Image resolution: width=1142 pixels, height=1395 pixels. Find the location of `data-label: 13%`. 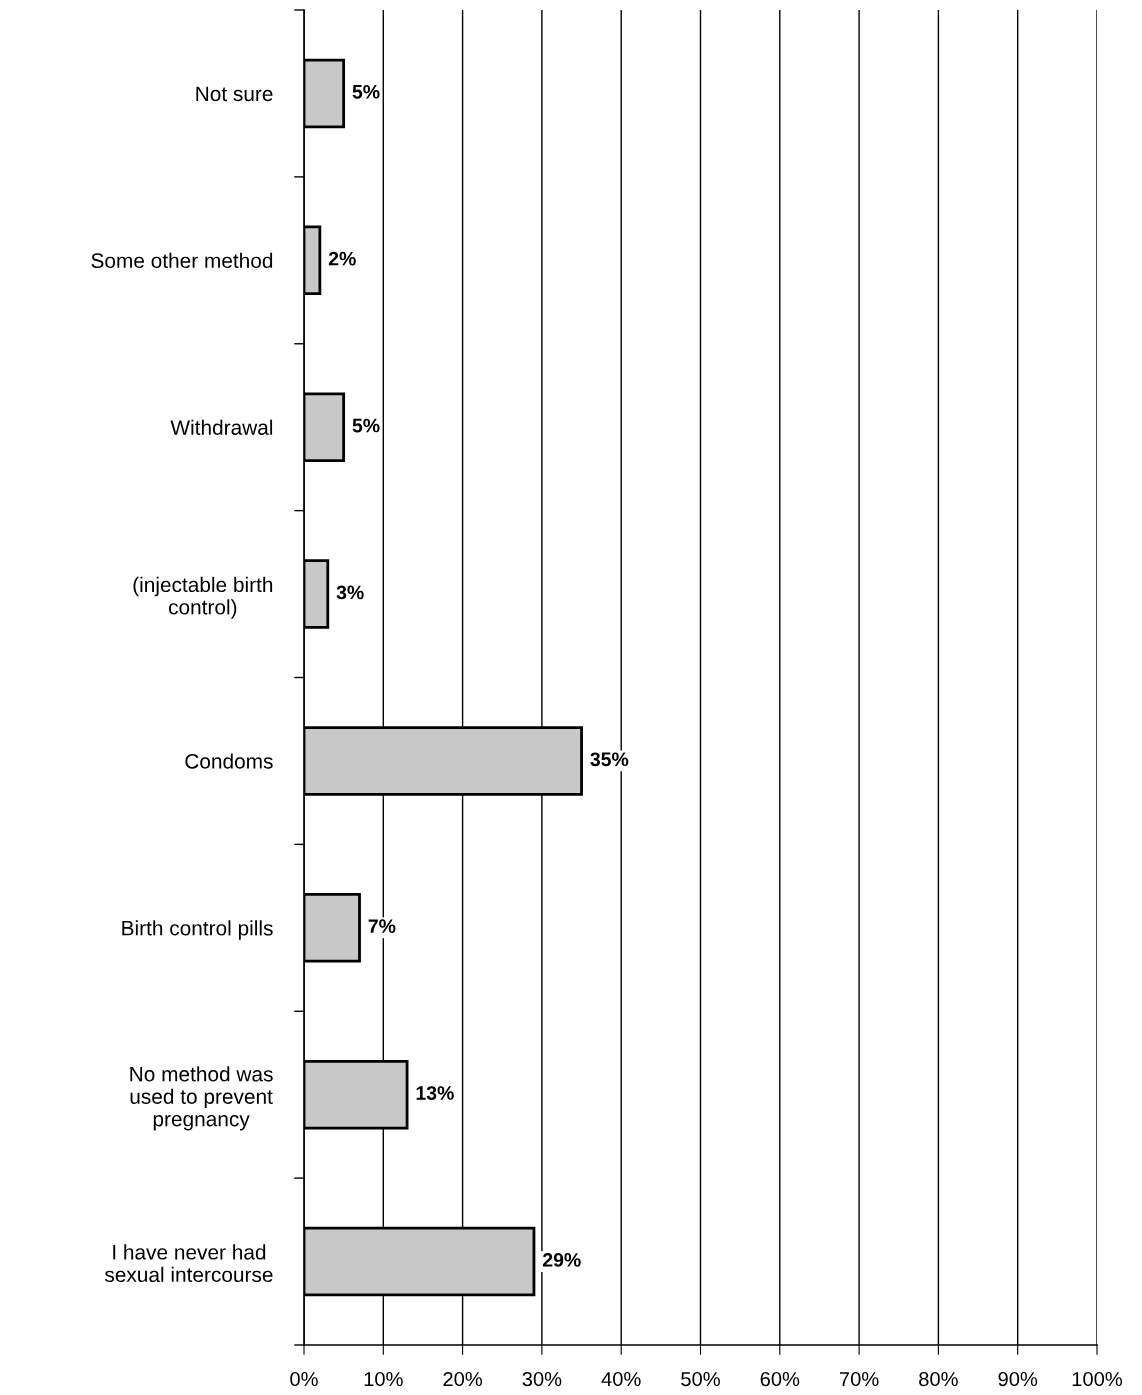

data-label: 13% is located at coordinates (435, 1093).